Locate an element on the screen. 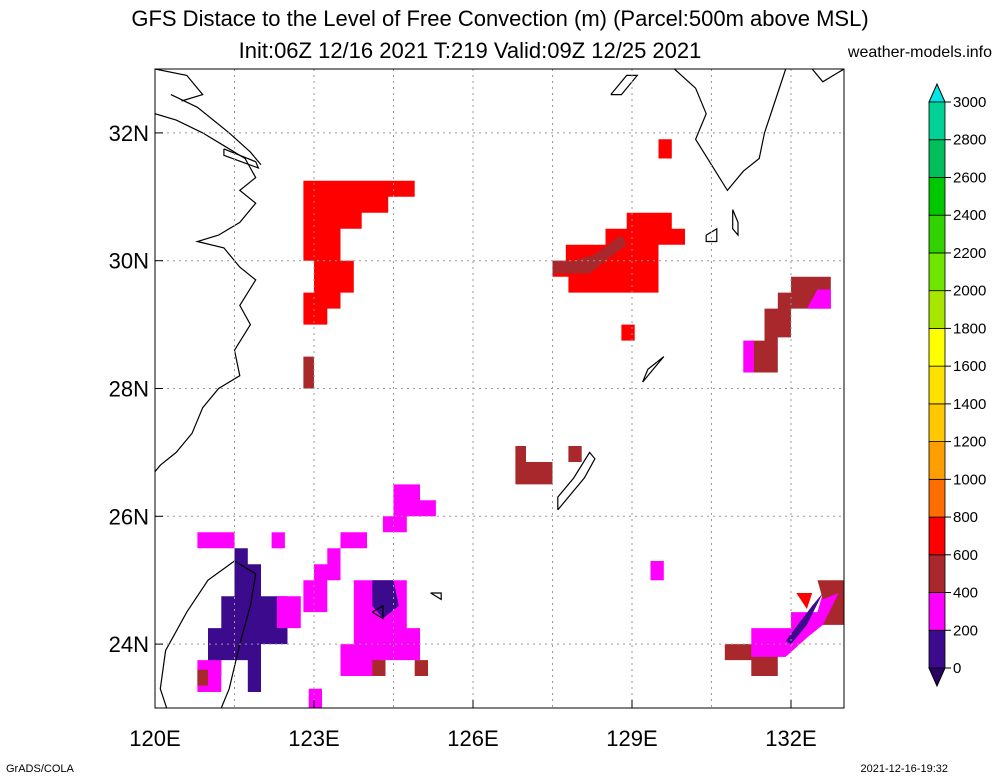 This screenshot has height=779, width=1000. y-tick-label: 26N is located at coordinates (129, 516).